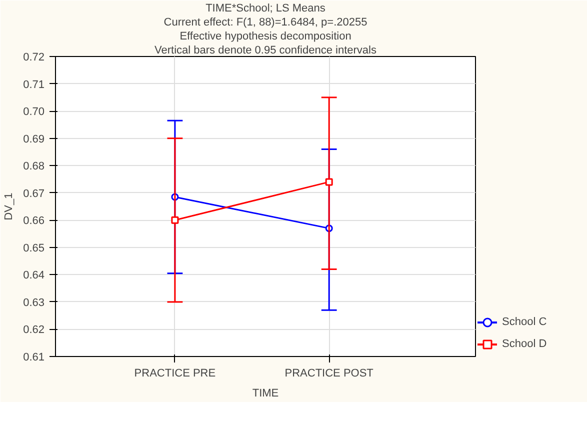 The width and height of the screenshot is (587, 445). I want to click on y-axis-title: DV_1, so click(9, 206).